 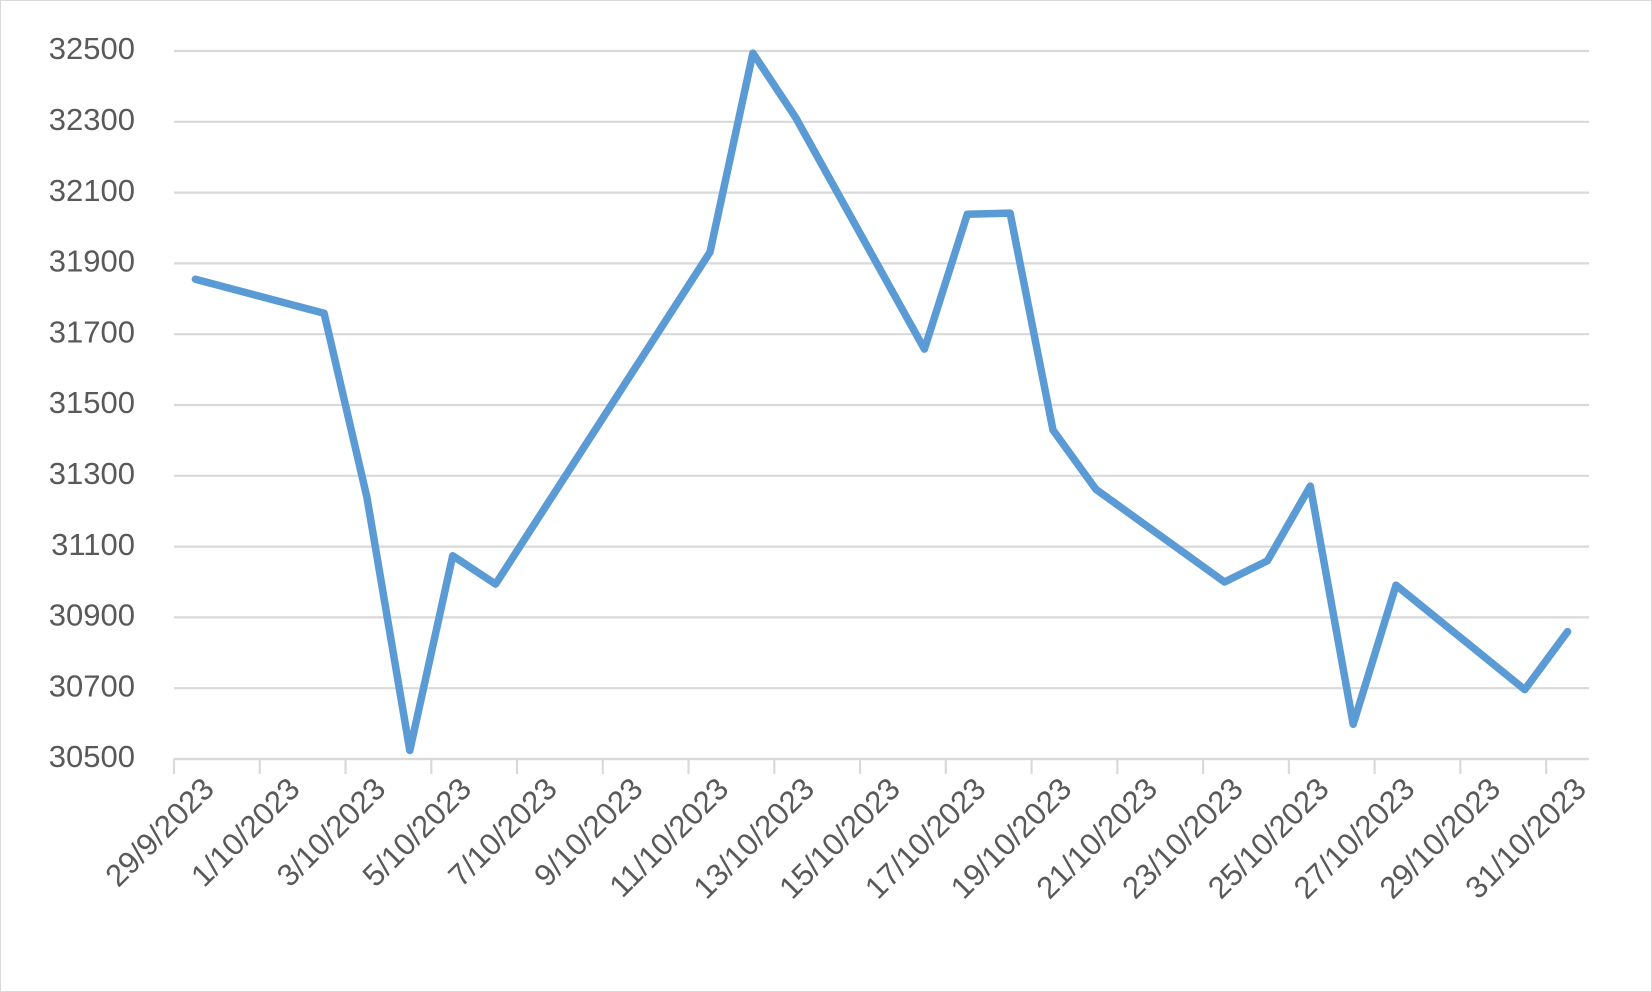 I want to click on y-tick-label: 30700, so click(x=92, y=685).